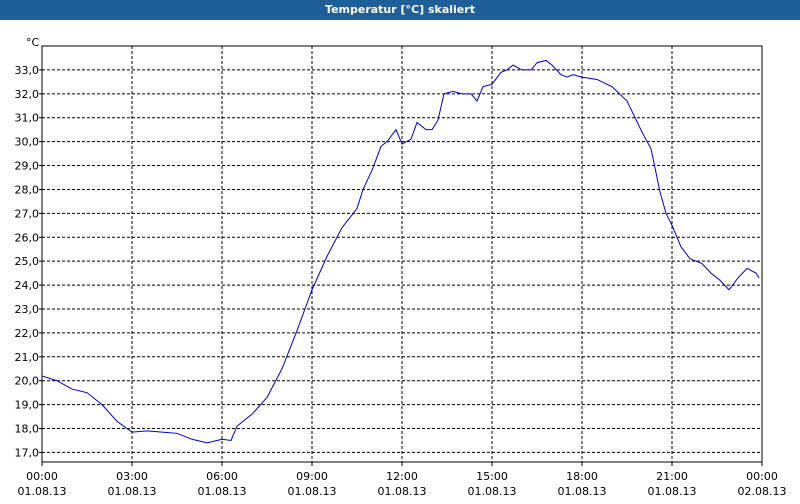 The height and width of the screenshot is (504, 800). Describe the element at coordinates (27, 261) in the screenshot. I see `y-tick-label: 25,0` at that location.